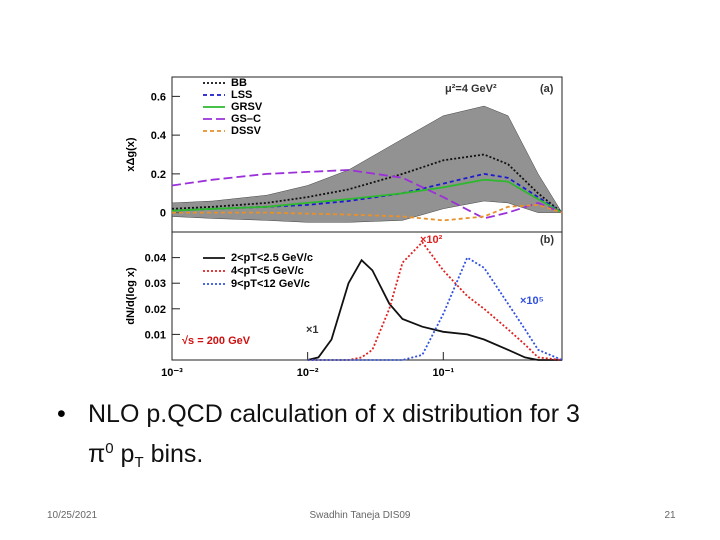 The width and height of the screenshot is (720, 540). I want to click on y-tick-label: 0.01, so click(155, 335).